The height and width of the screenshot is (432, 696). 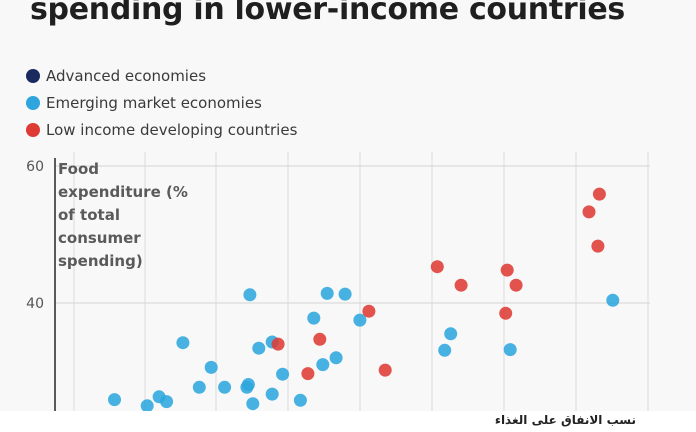 I want to click on legend-swatch-advanced, so click(x=33, y=76).